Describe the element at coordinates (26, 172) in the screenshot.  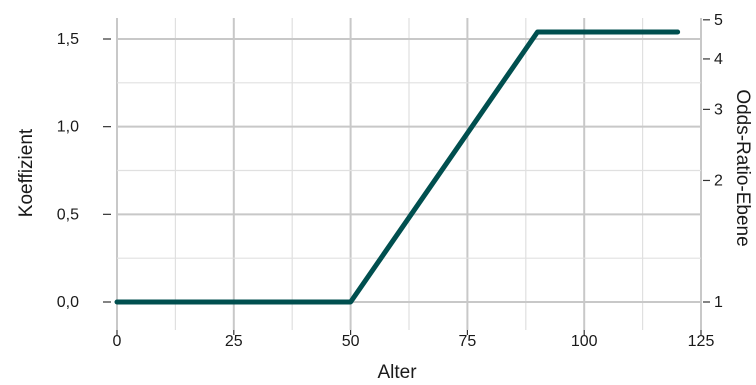
I see `y-axis-title: Koeffizient` at that location.